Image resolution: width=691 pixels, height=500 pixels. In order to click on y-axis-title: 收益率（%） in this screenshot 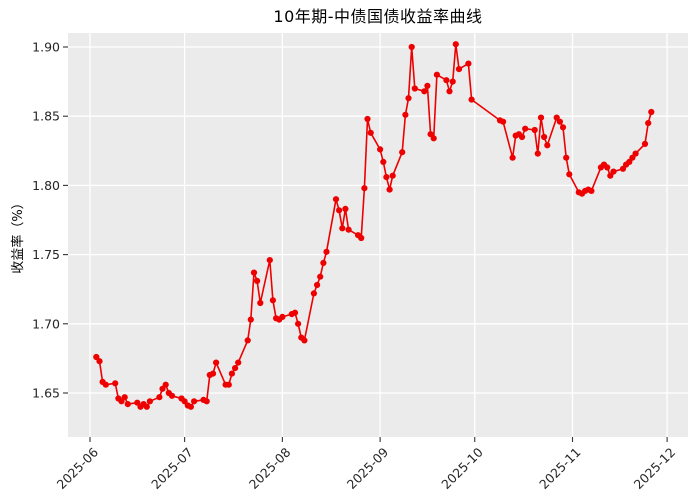, I will do `click(18, 235)`.